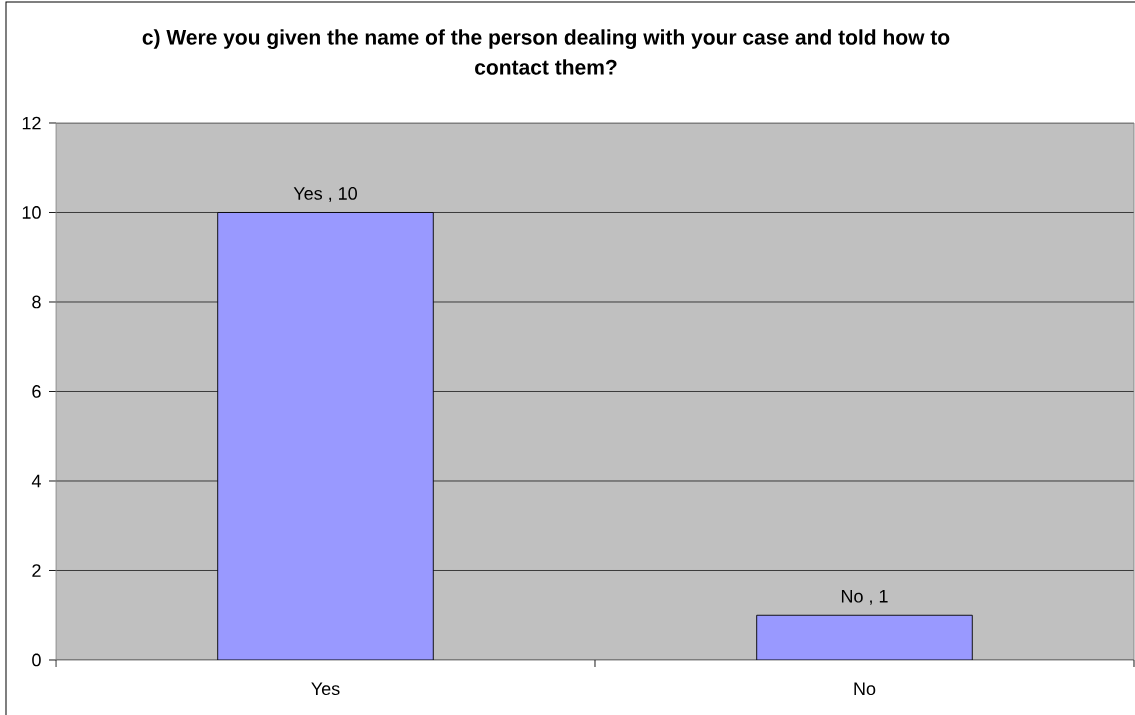 The image size is (1135, 715). What do you see at coordinates (31, 123) in the screenshot?
I see `y-tick-label: 12` at bounding box center [31, 123].